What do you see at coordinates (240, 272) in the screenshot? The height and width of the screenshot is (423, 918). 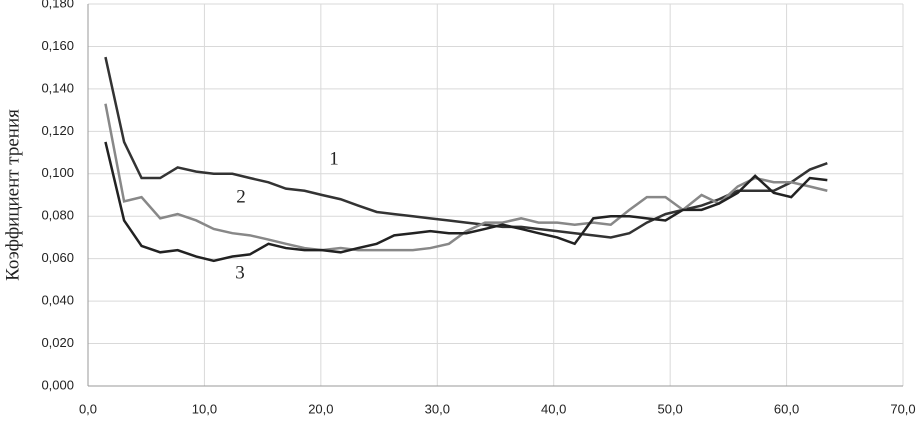 I see `annotation: 3` at bounding box center [240, 272].